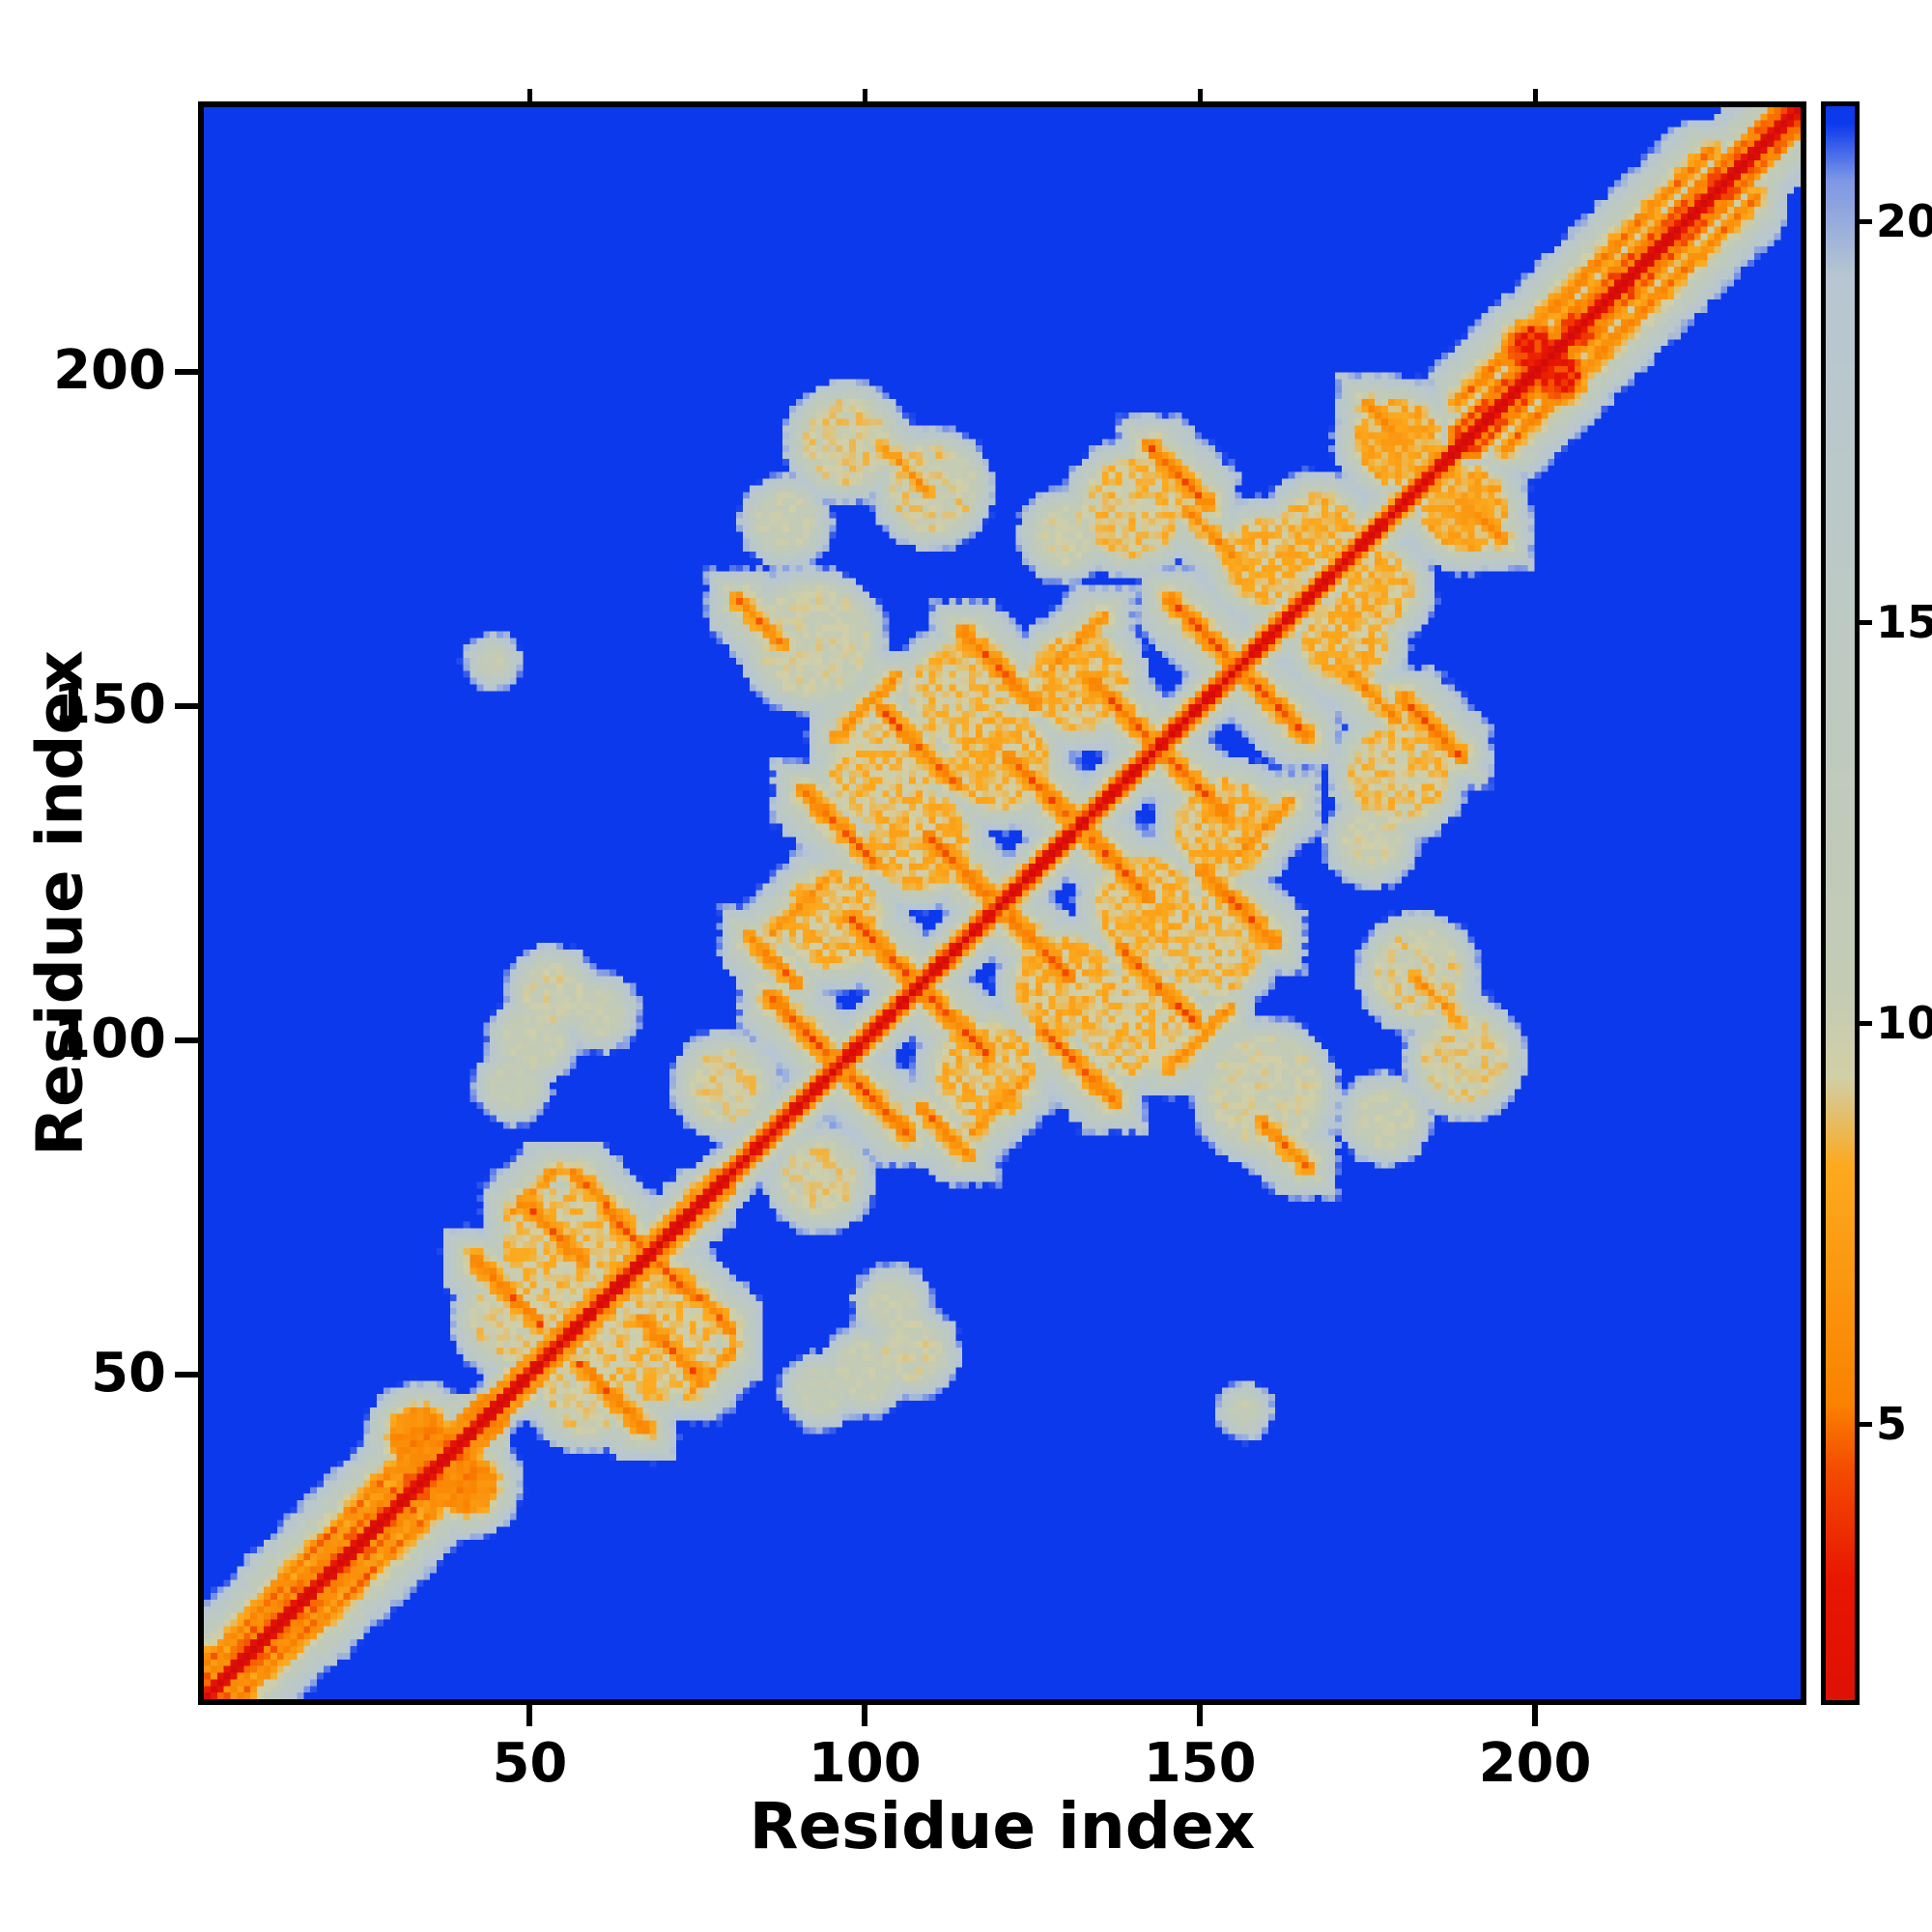 This screenshot has width=1932, height=1932. What do you see at coordinates (1904, 220) in the screenshot?
I see `colorbar-tick-label: 20` at bounding box center [1904, 220].